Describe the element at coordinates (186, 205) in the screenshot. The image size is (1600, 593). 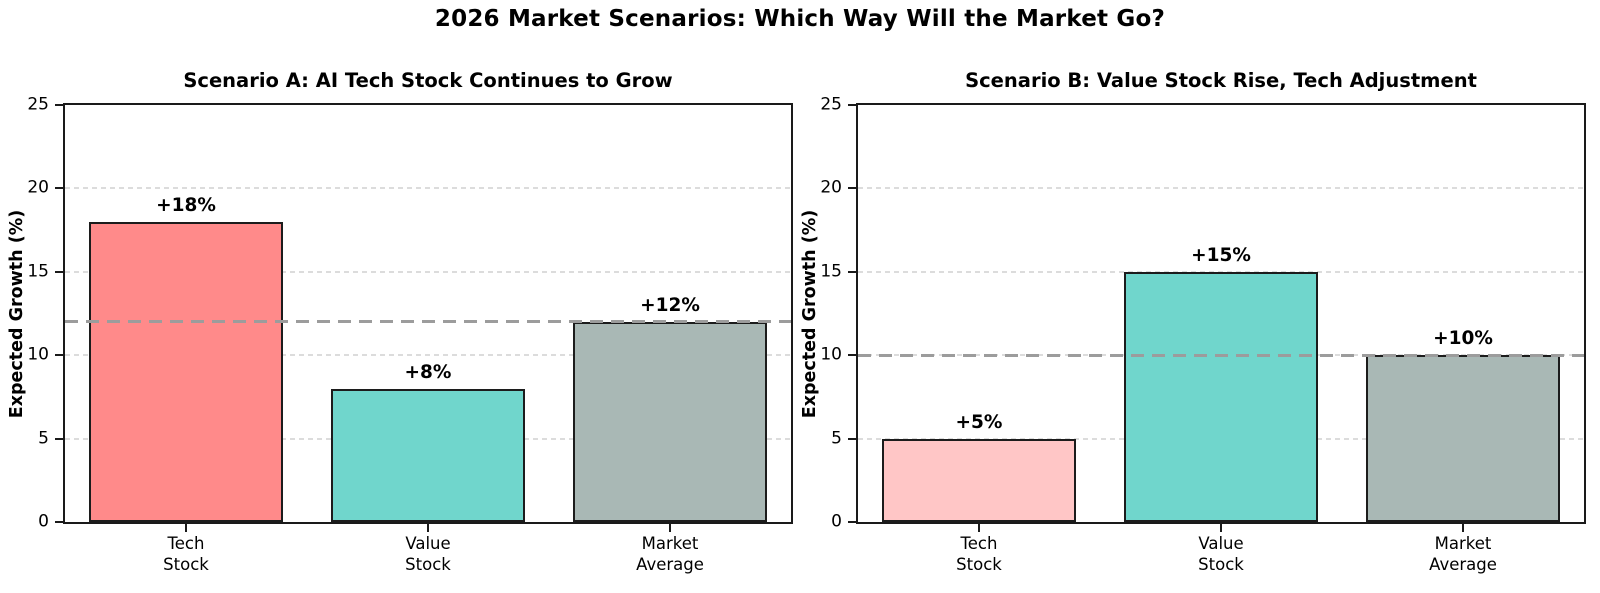
I see `bar-value-label-tech-stock: +18%` at that location.